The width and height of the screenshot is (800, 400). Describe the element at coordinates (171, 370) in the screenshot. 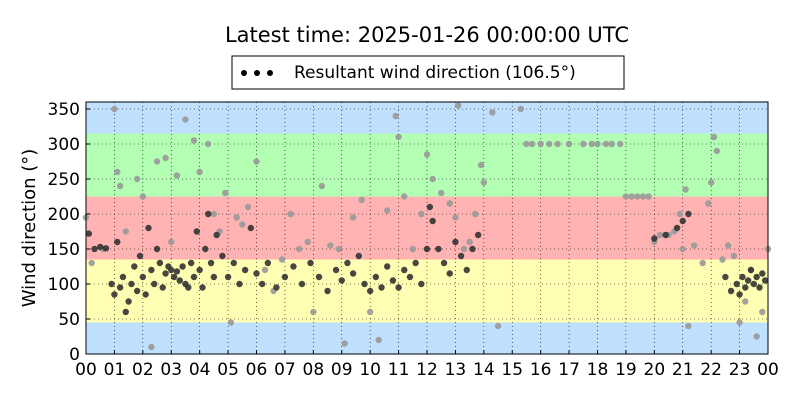

I see `x-tick-label: 03` at that location.